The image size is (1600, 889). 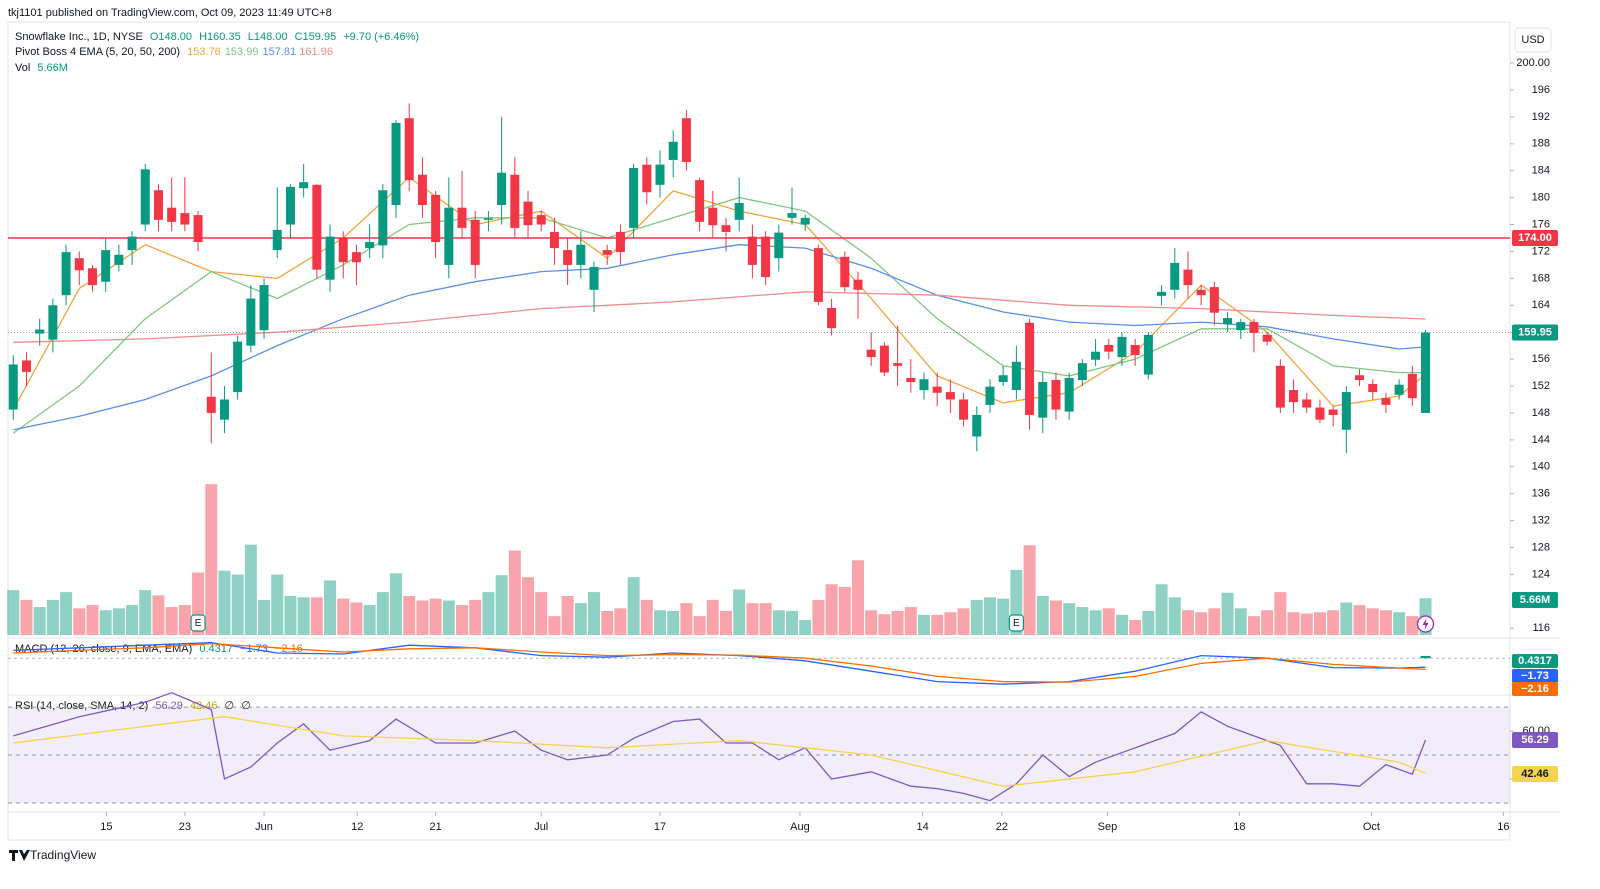 I want to click on ohlc-low: L148.00, so click(x=268, y=37).